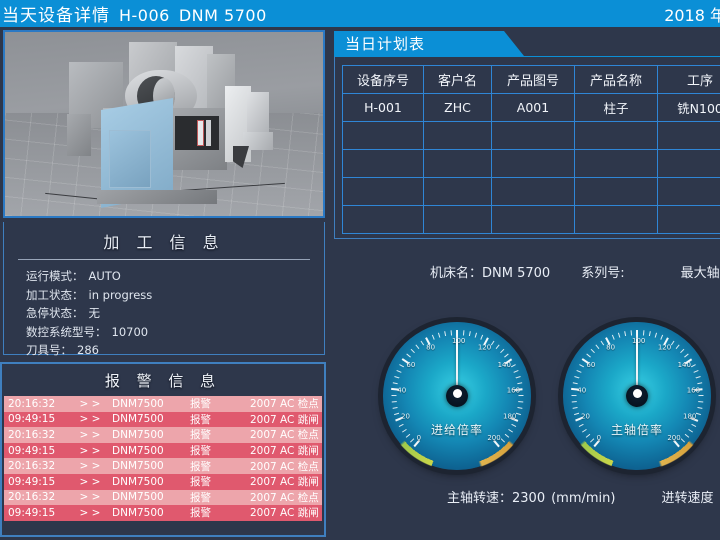 Image resolution: width=720 pixels, height=540 pixels. I want to click on tool-number-label: 刀具号：, so click(49, 350).